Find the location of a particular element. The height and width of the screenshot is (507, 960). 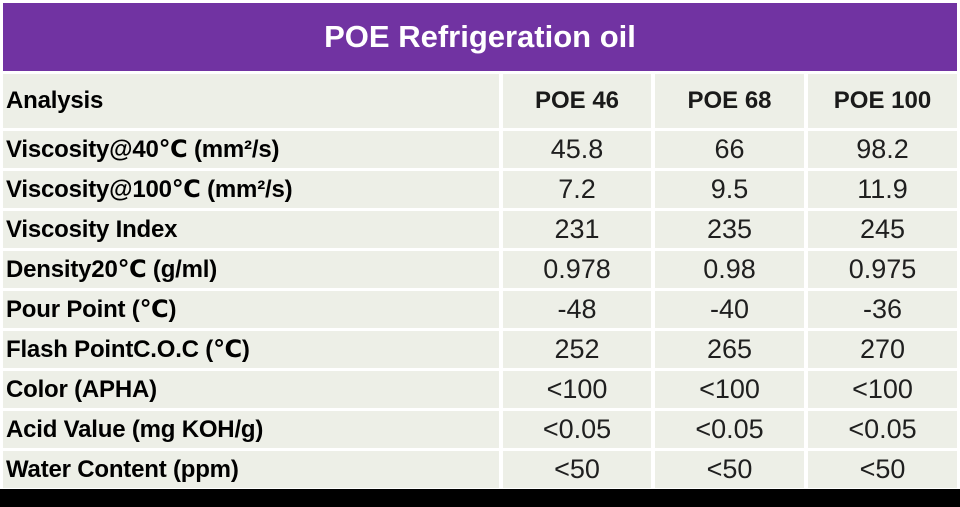

column-header-poe100: POE 100 is located at coordinates (882, 101).